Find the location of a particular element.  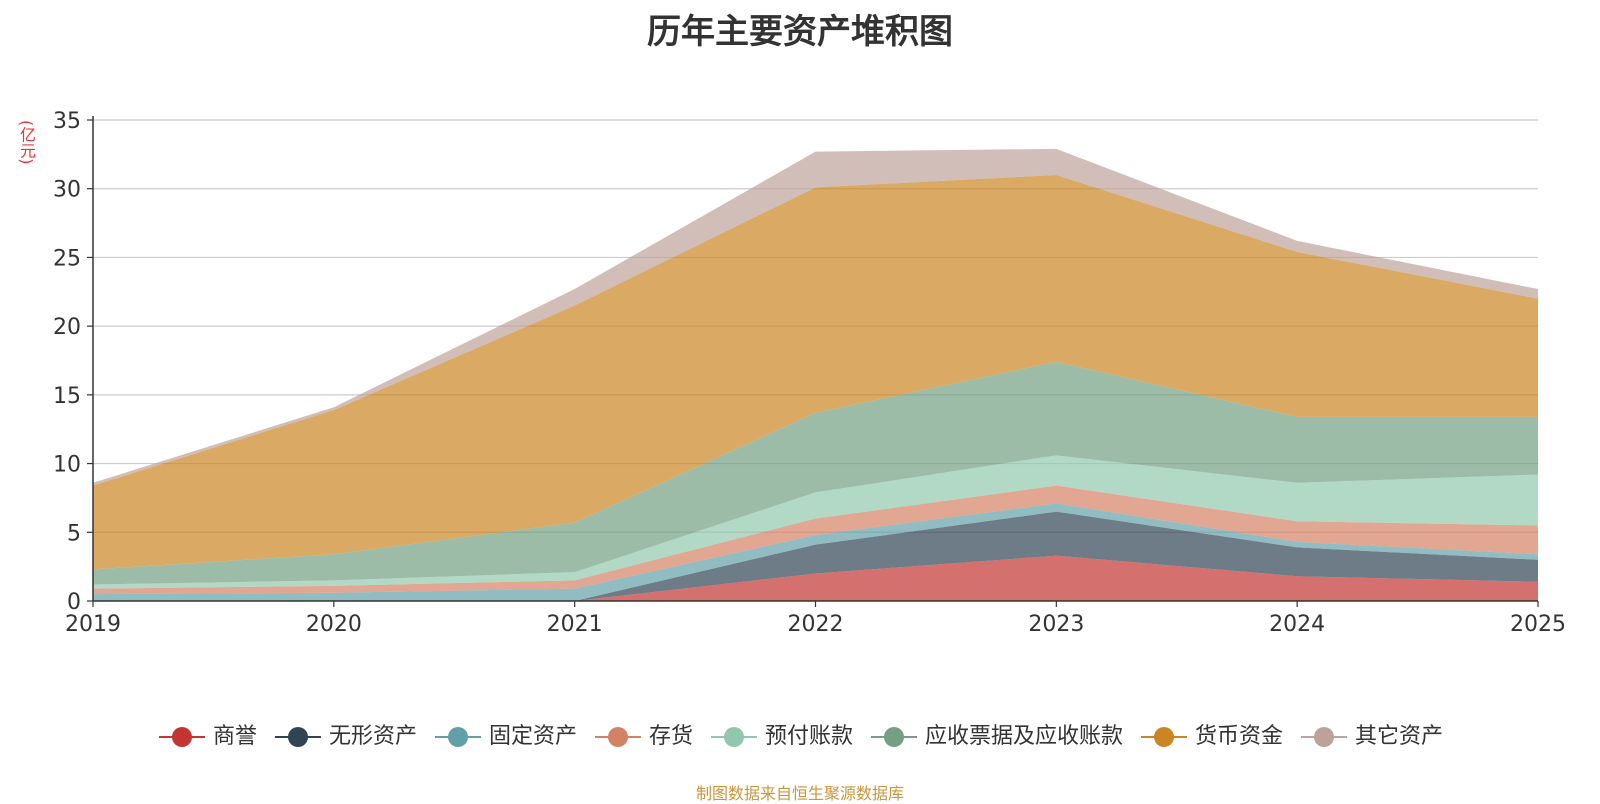

y-tick-label: 20 is located at coordinates (67, 327).